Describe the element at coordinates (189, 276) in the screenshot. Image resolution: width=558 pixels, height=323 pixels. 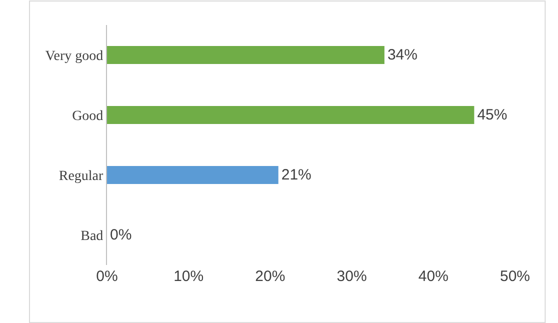
I see `x-tick-label: 10%` at that location.